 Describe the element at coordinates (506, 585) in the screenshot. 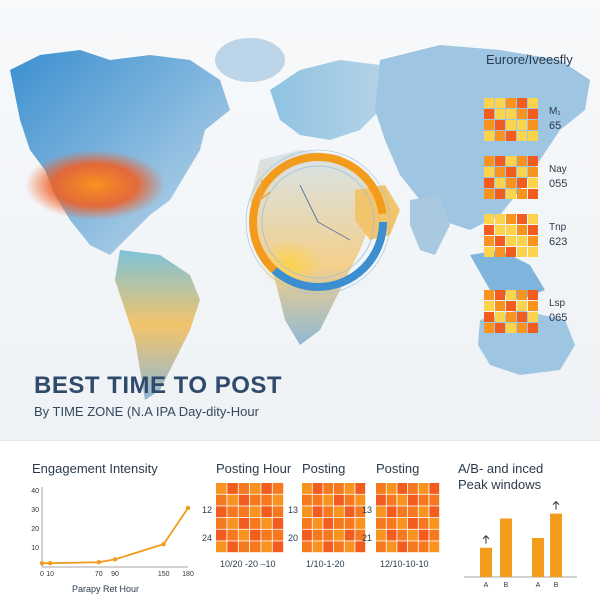

I see `ab-category-label: B` at that location.